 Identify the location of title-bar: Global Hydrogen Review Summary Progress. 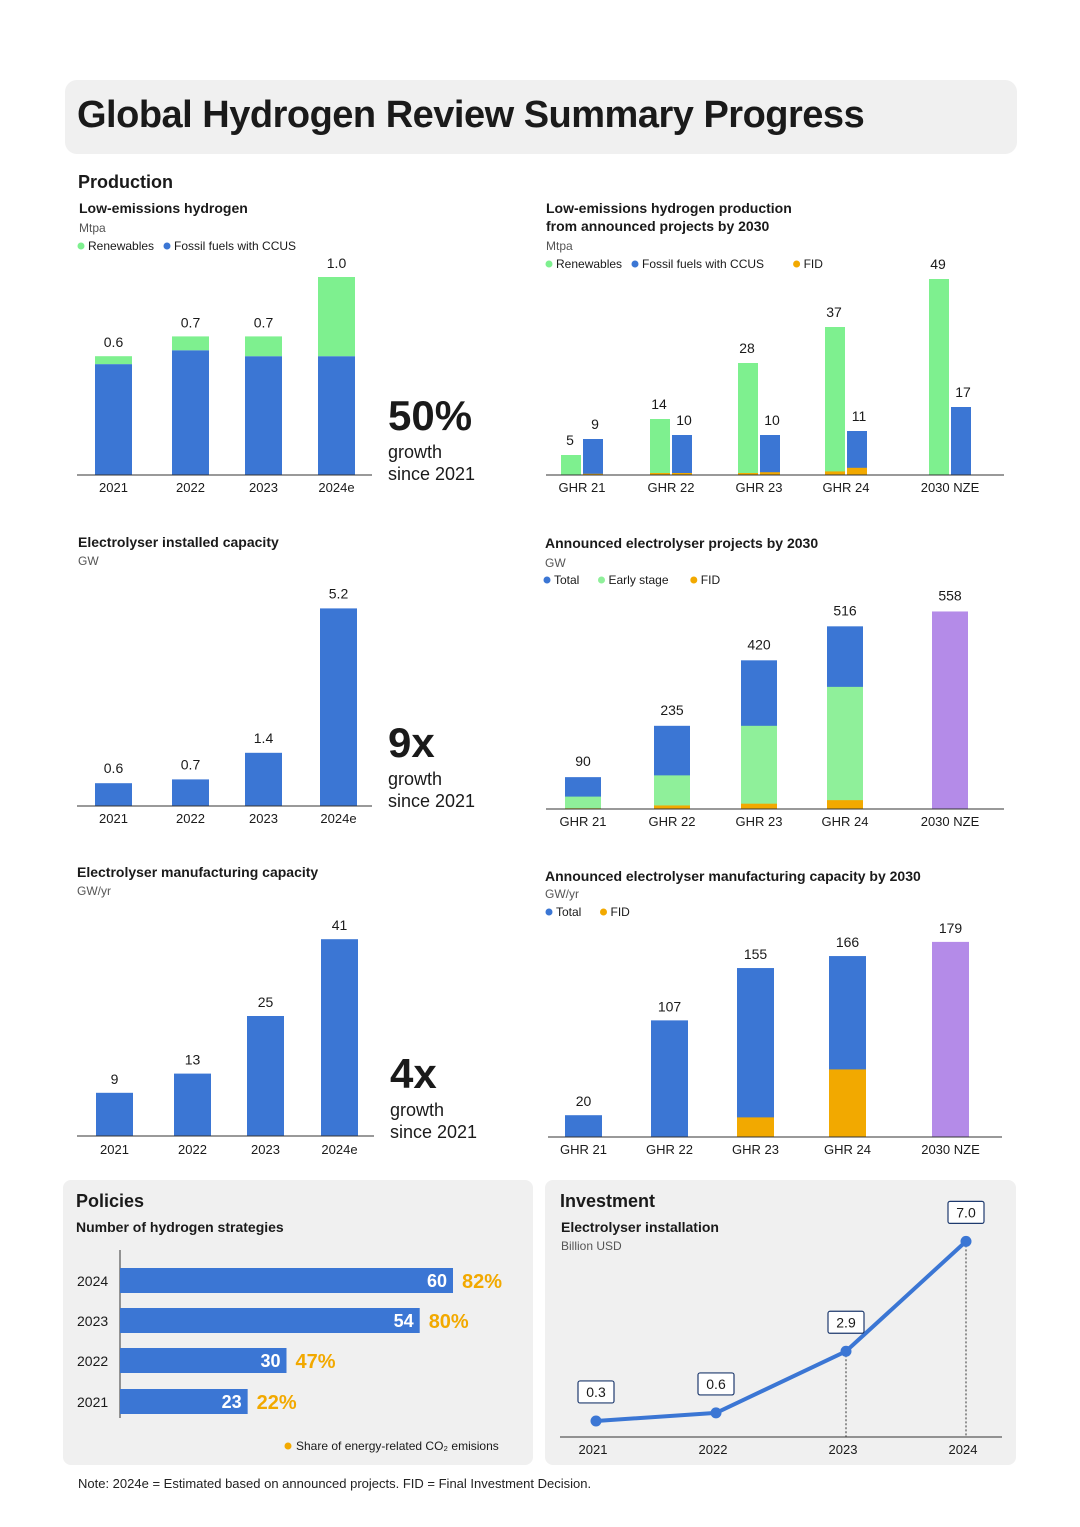
(541, 117).